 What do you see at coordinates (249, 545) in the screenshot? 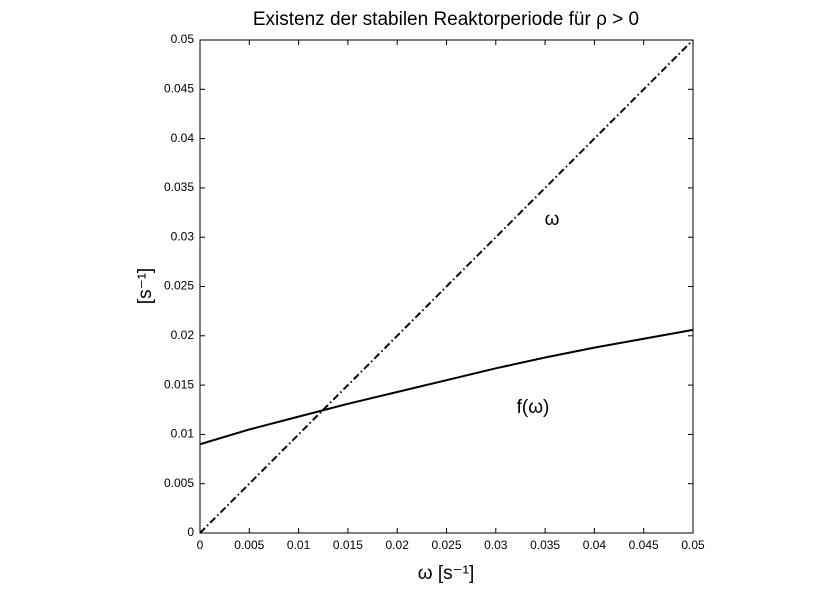
I see `x-tick-label: 0.005` at bounding box center [249, 545].